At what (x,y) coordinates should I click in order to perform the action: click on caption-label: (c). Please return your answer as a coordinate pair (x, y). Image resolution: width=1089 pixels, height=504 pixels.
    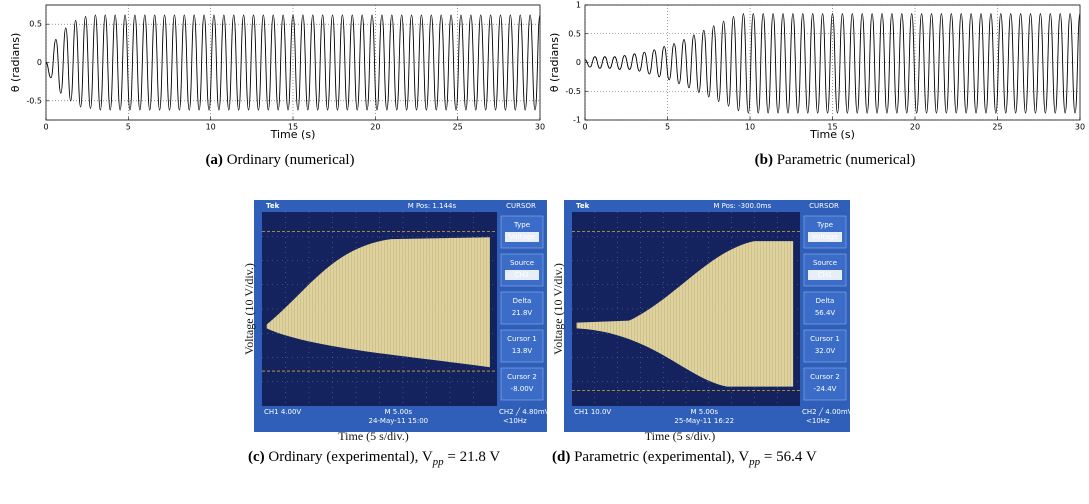
    Looking at the image, I should click on (256, 457).